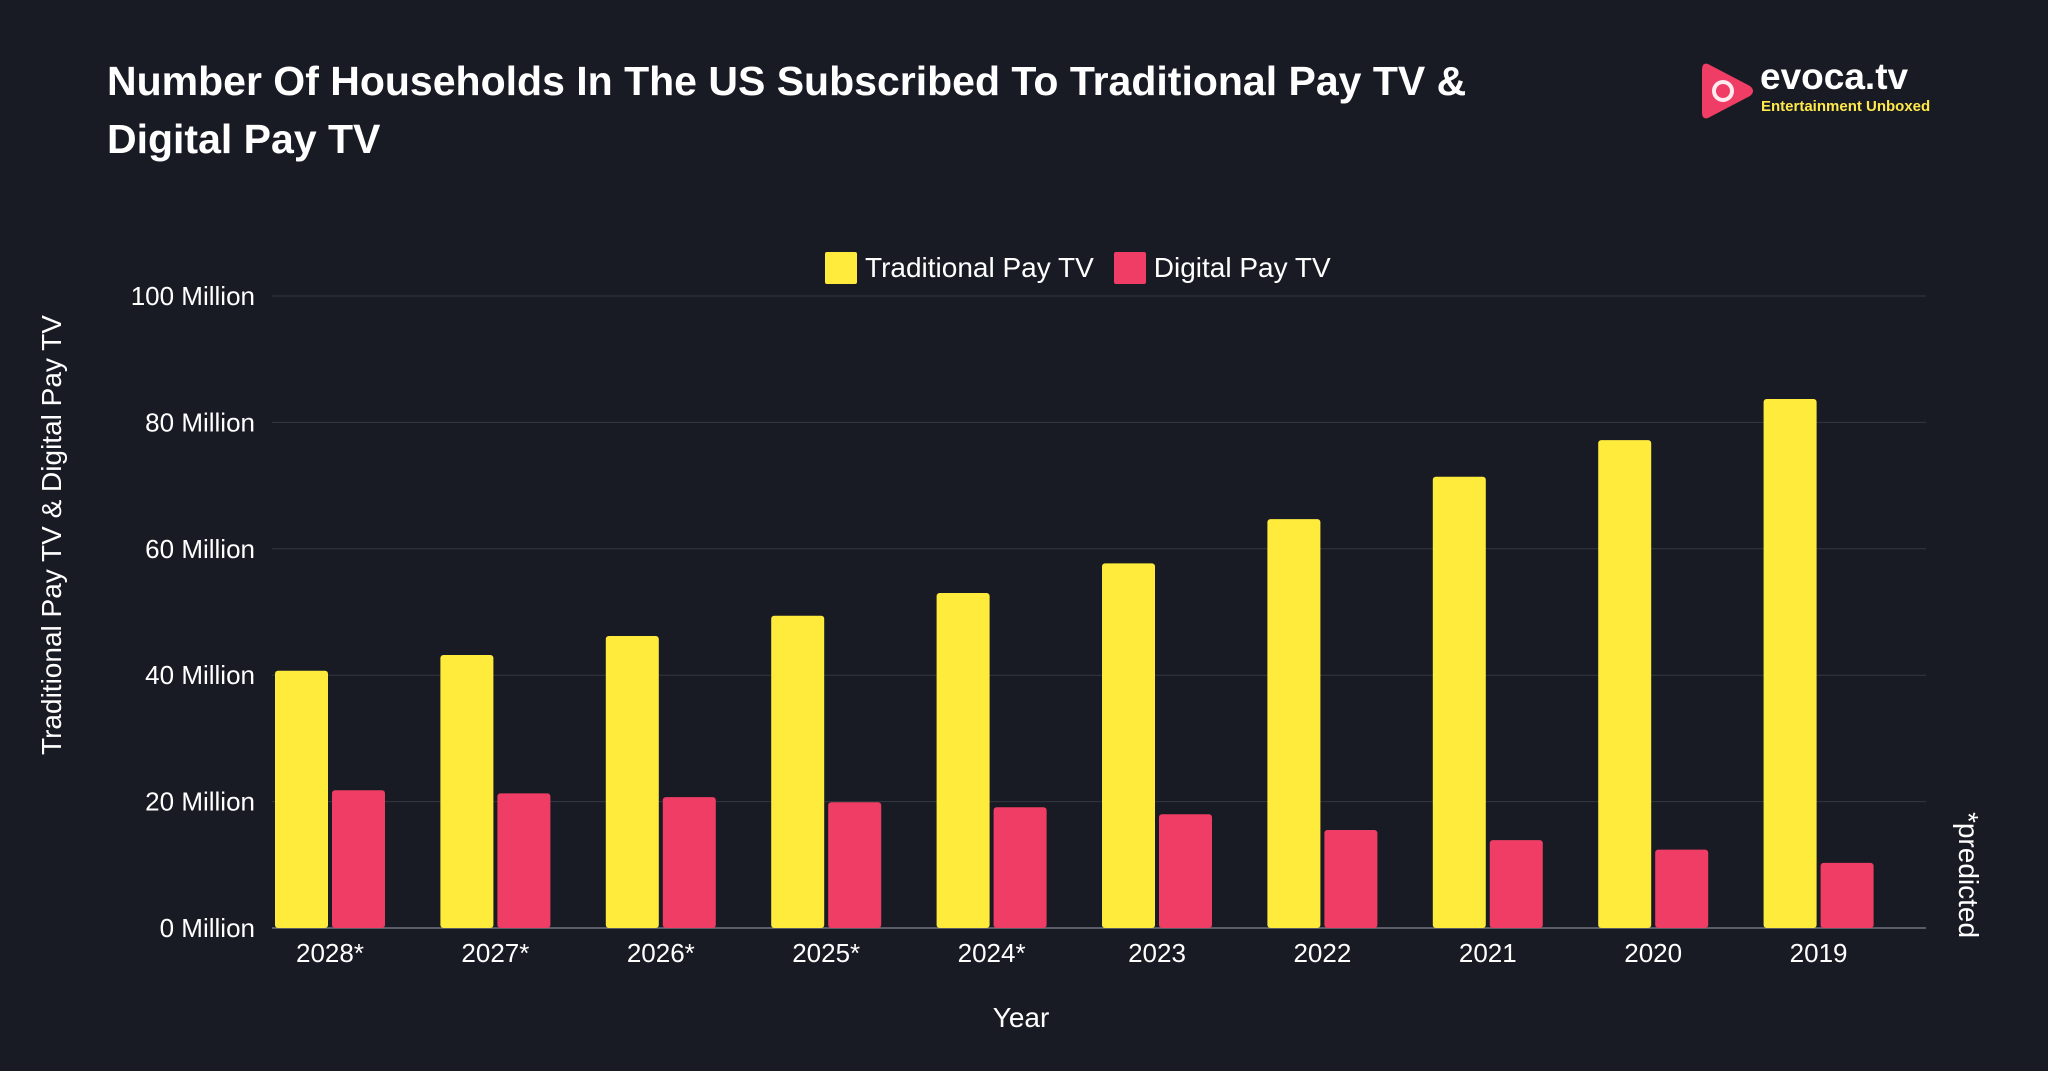 Image resolution: width=2048 pixels, height=1071 pixels. What do you see at coordinates (1459, 702) in the screenshot?
I see `bar-traditional-2021` at bounding box center [1459, 702].